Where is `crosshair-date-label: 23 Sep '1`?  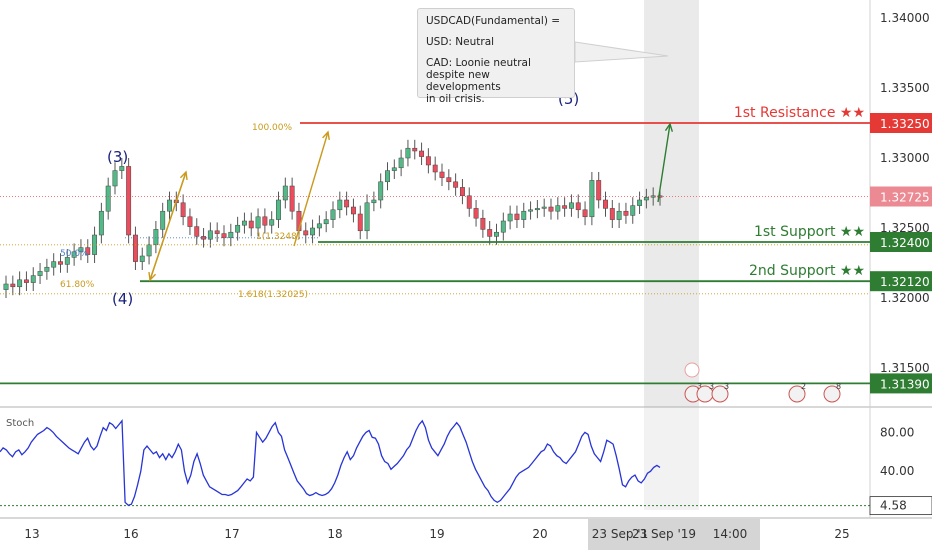
crosshair-date-label: 23 Sep '1 is located at coordinates (620, 534).